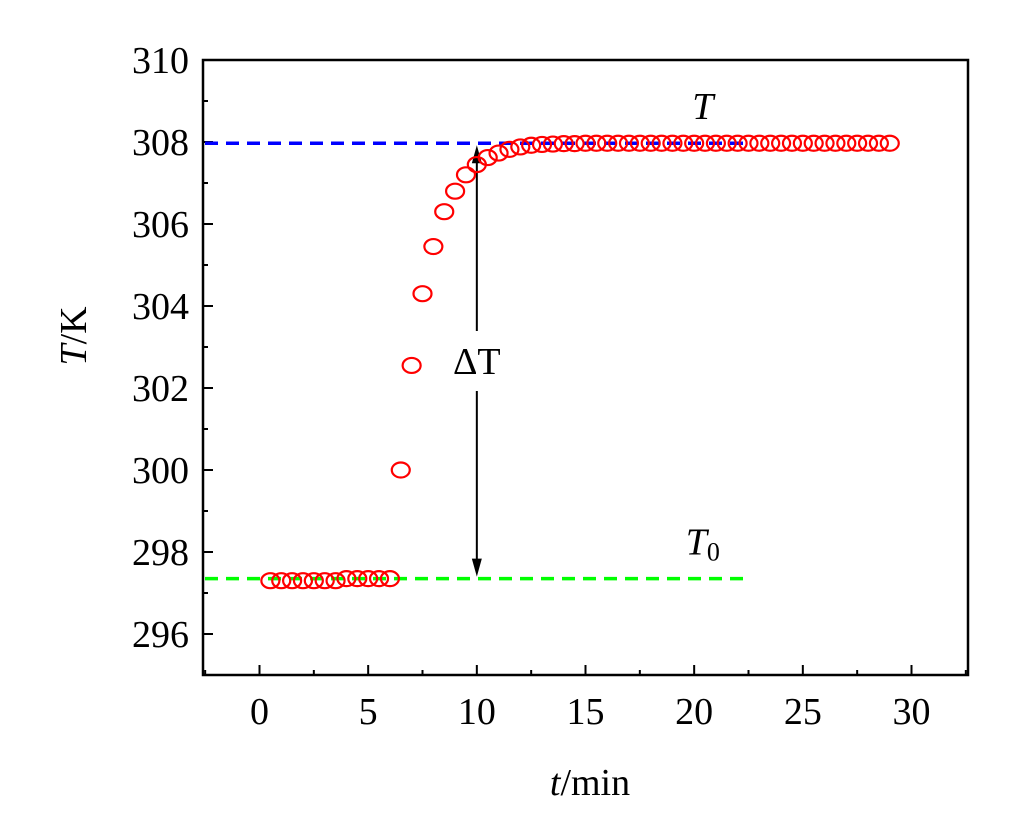 The width and height of the screenshot is (1015, 819). What do you see at coordinates (713, 552) in the screenshot?
I see `reference-label-subscript: 0` at bounding box center [713, 552].